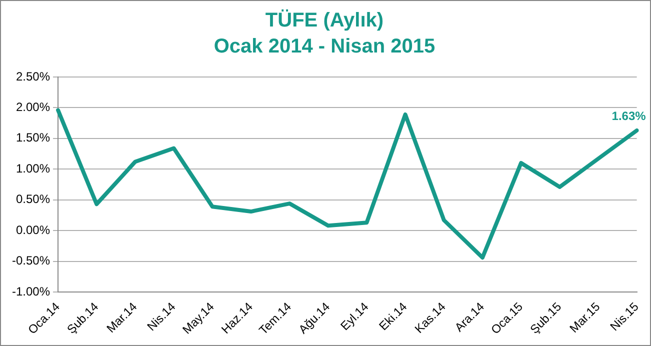  Describe the element at coordinates (324, 20) in the screenshot. I see `chart-title: TÜFE (Aylık)` at that location.